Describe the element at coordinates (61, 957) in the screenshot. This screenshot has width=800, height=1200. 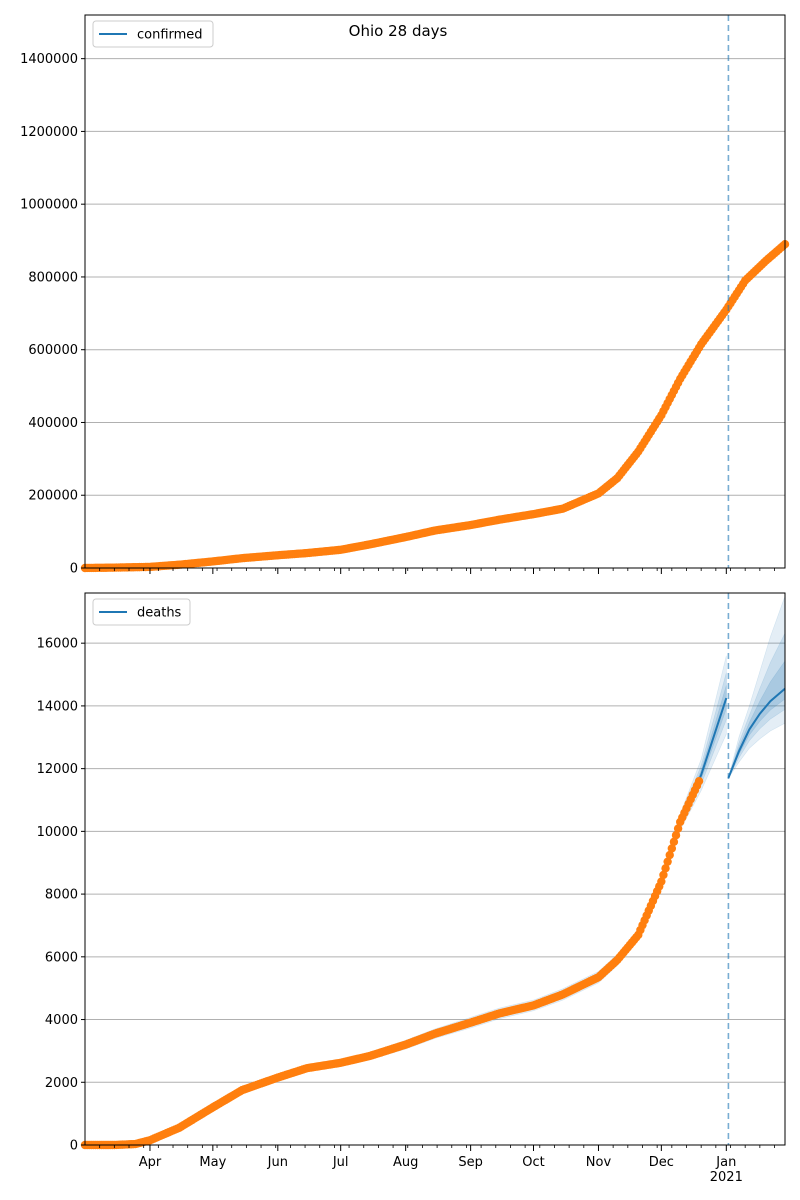
I see `y-tick-label: 6000` at that location.